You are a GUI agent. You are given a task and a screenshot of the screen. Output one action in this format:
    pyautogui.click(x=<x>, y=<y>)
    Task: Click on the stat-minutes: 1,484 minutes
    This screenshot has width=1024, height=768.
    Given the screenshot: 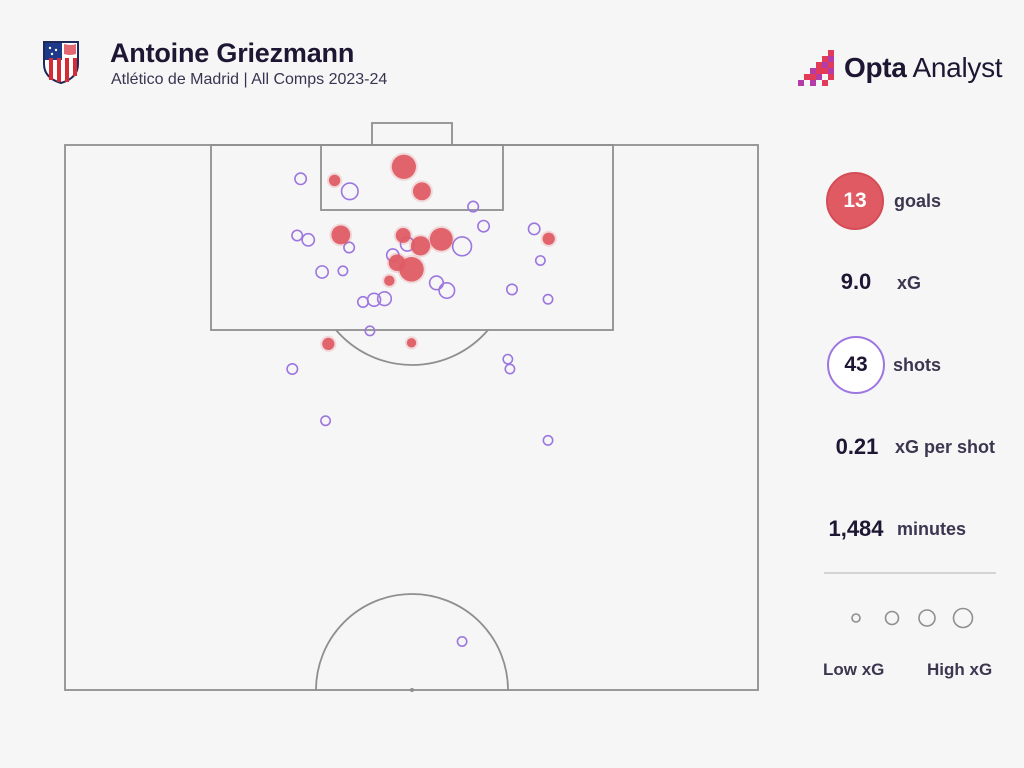 What is the action you would take?
    pyautogui.click(x=920, y=529)
    